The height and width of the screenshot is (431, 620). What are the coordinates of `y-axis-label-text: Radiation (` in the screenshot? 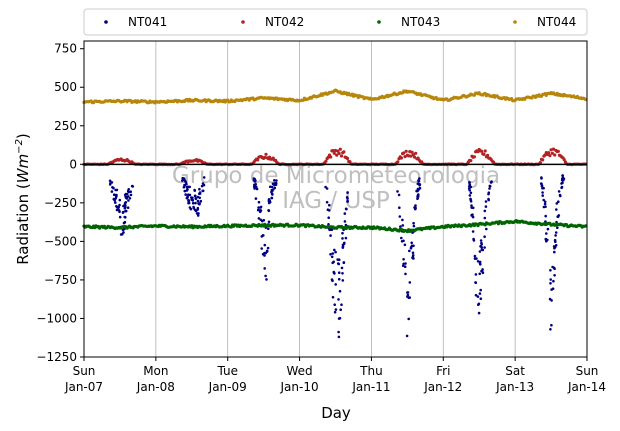 It's located at (23, 224).